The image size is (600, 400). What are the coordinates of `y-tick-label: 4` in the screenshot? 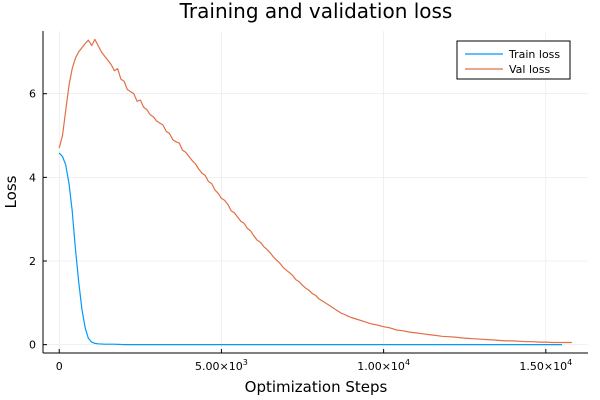 It's located at (32, 177).